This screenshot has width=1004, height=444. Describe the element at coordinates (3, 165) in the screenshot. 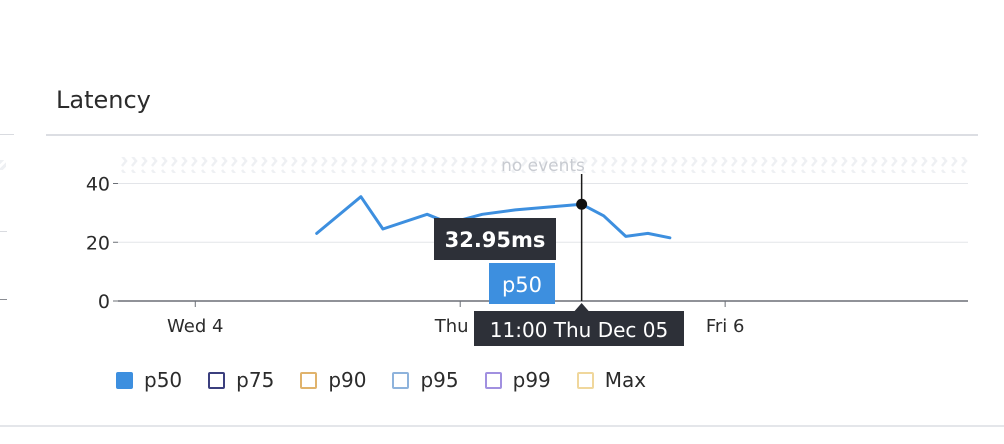

I see `adjacent-panel-no-events-band` at that location.